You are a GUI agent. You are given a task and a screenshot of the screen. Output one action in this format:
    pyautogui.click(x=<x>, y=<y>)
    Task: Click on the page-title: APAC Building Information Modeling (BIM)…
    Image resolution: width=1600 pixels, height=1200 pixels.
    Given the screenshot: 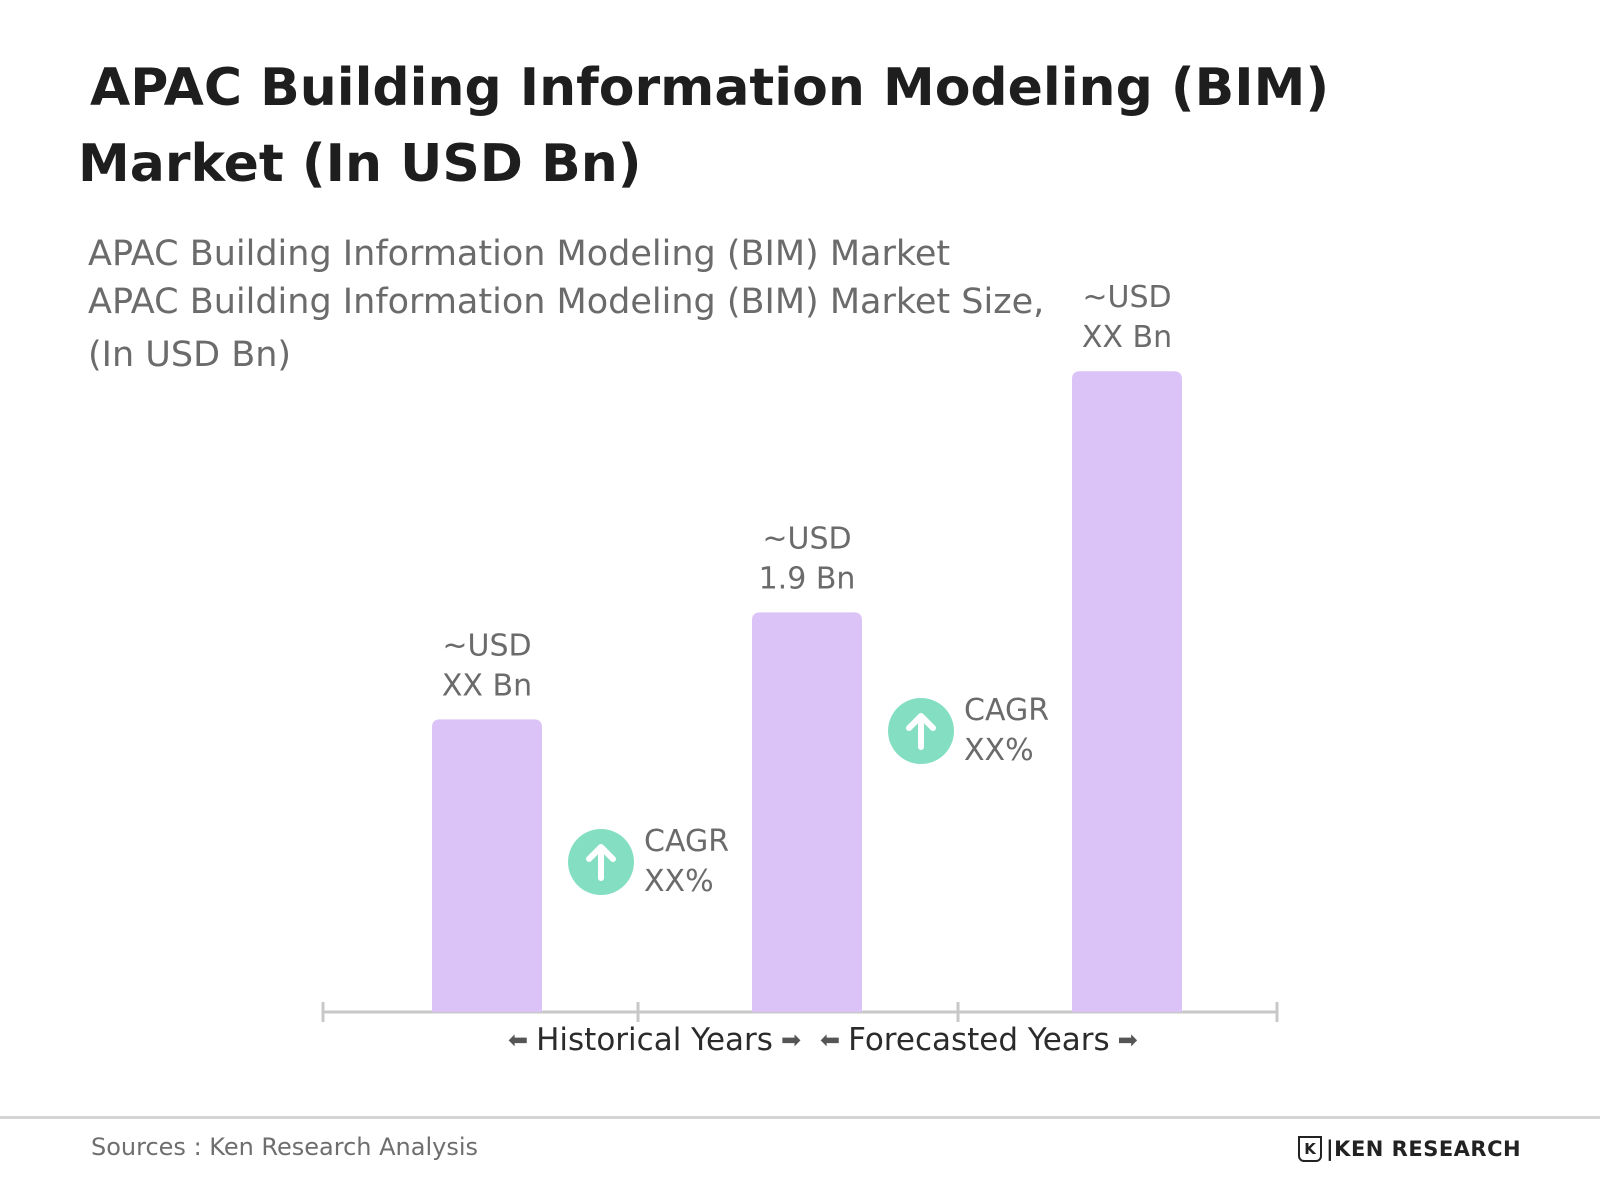 What is the action you would take?
    pyautogui.click(x=704, y=126)
    